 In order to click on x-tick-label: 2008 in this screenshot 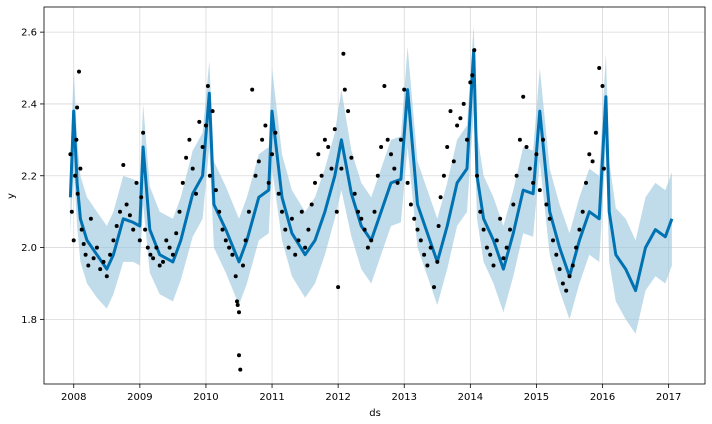, I will do `click(73, 397)`.